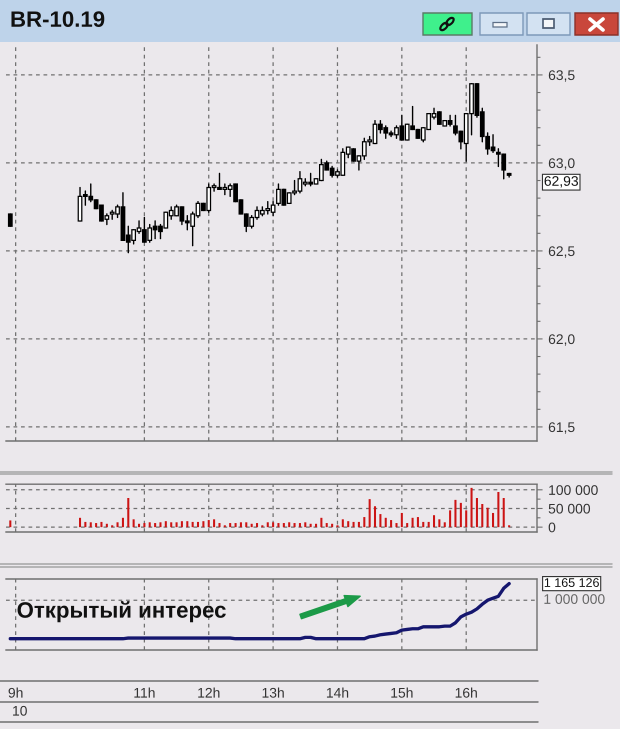  Describe the element at coordinates (337, 693) in the screenshot. I see `x-tick-label: 14h` at that location.